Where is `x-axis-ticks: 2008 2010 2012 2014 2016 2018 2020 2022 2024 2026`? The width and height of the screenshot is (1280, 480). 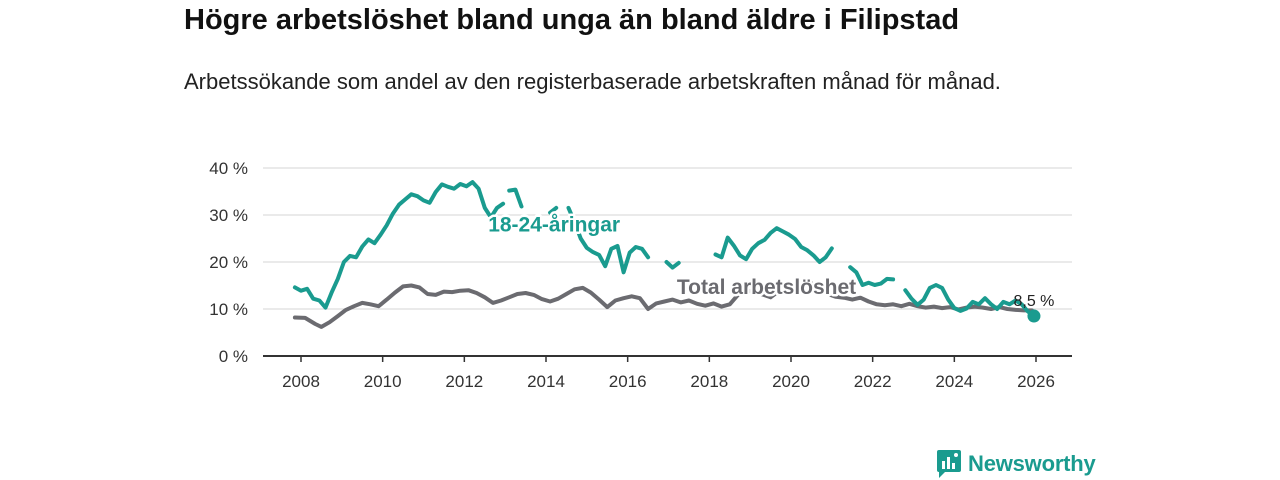
x-axis-ticks: 2008 2010 2012 2014 2016 2018 2020 2022 2024 2026 is located at coordinates (668, 373).